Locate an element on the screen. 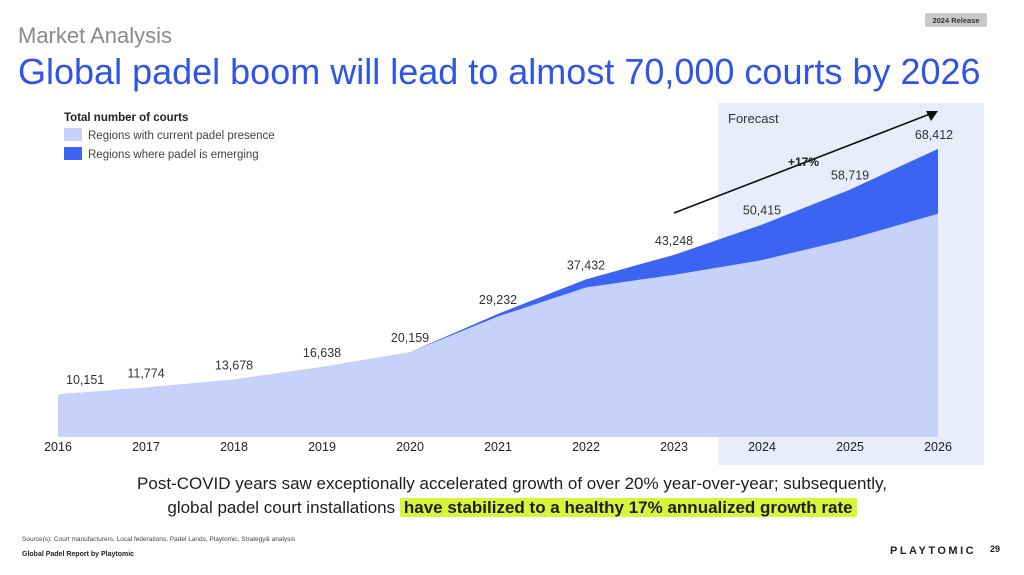 This screenshot has width=1024, height=575. total-label-2026: 68,412 is located at coordinates (934, 135).